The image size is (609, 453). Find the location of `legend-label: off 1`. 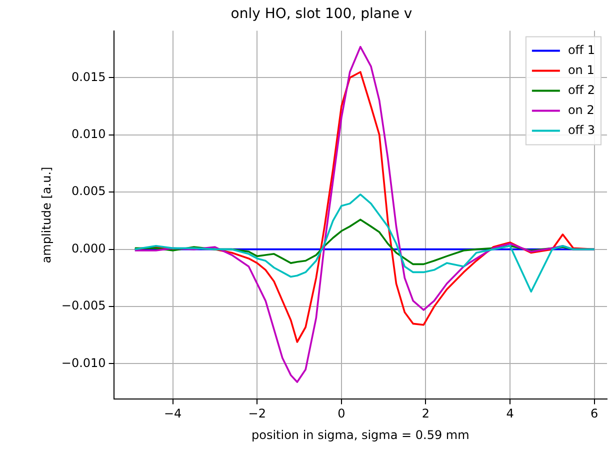

legend-label: off 1 is located at coordinates (582, 49).